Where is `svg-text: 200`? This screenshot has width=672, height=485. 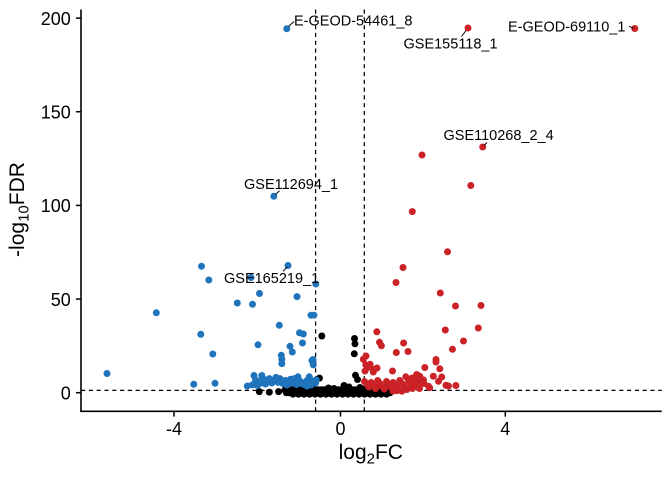
svg-text: 200 is located at coordinates (56, 19).